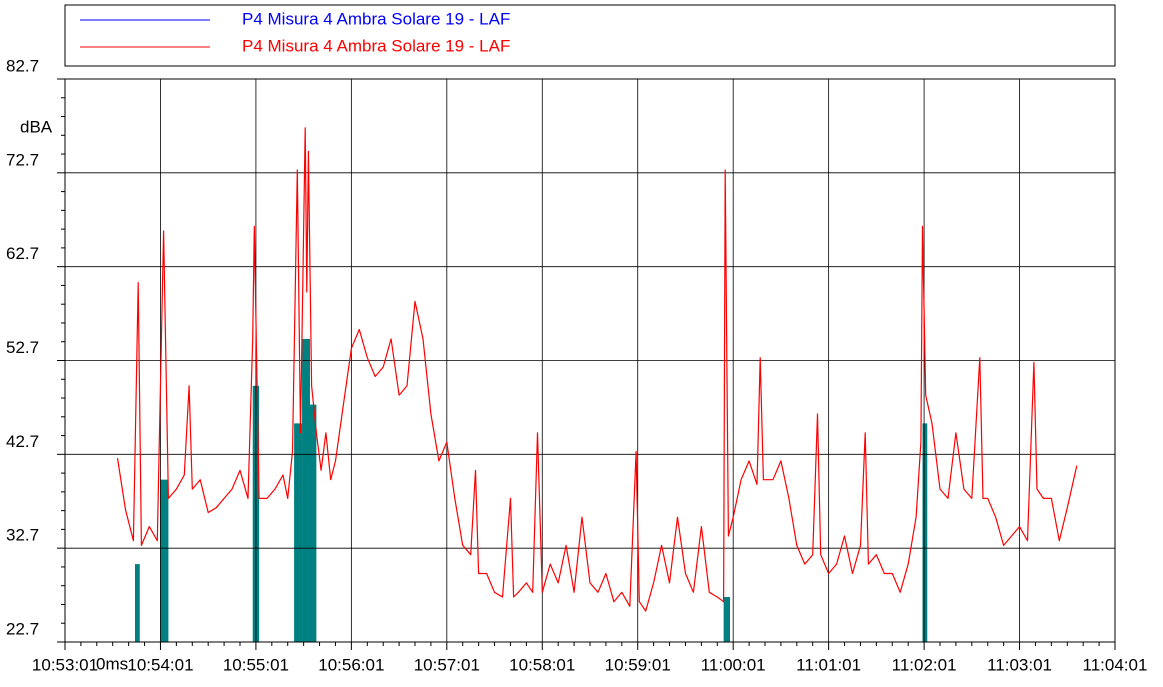 The width and height of the screenshot is (1163, 687). I want to click on x-tick-label: 10:55:01, so click(256, 664).